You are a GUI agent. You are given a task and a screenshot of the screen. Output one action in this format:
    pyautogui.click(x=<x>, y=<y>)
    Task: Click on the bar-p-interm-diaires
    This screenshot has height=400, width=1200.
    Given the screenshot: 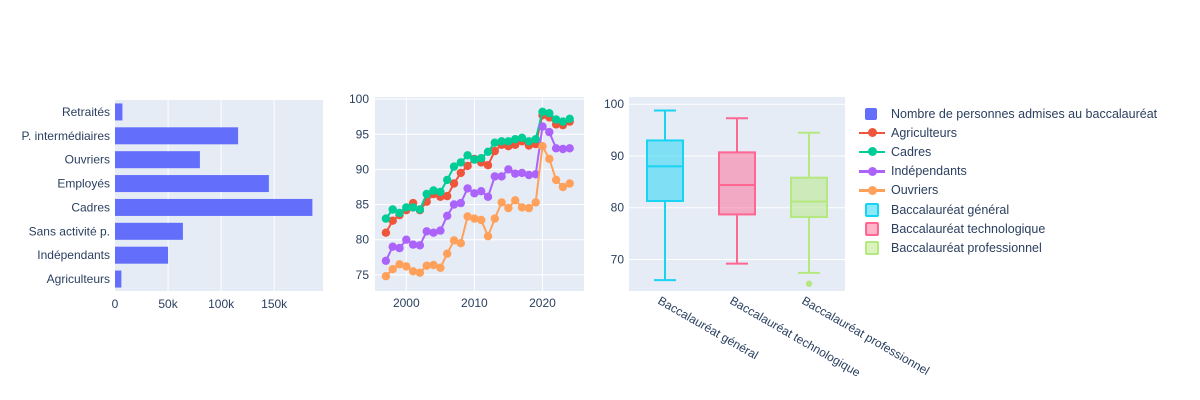 What is the action you would take?
    pyautogui.click(x=177, y=136)
    